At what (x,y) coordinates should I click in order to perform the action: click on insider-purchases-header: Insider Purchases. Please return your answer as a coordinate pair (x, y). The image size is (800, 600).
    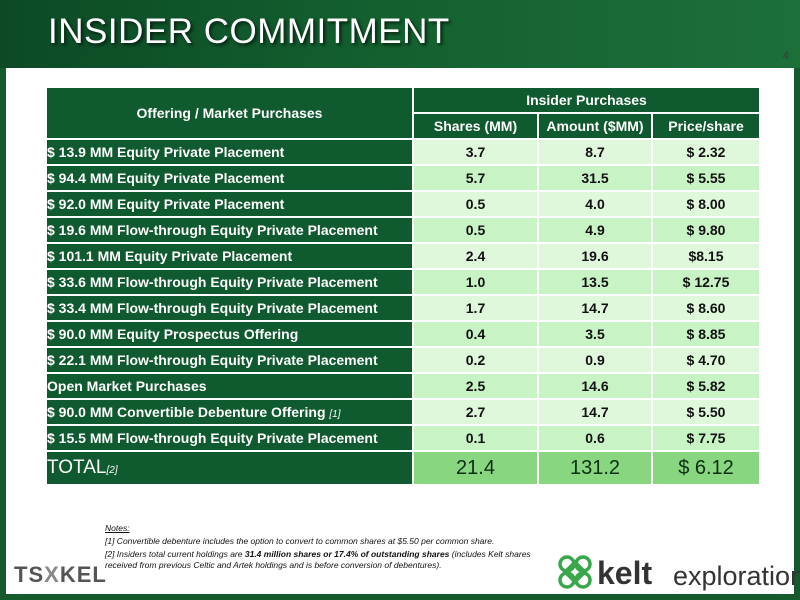
    Looking at the image, I should click on (586, 100).